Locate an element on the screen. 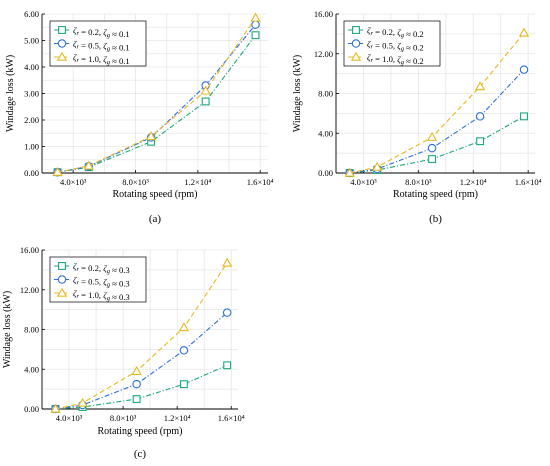 The width and height of the screenshot is (550, 466). legend-label: ζr = 0.2, ζg ≈ 0.3 is located at coordinates (101, 268).